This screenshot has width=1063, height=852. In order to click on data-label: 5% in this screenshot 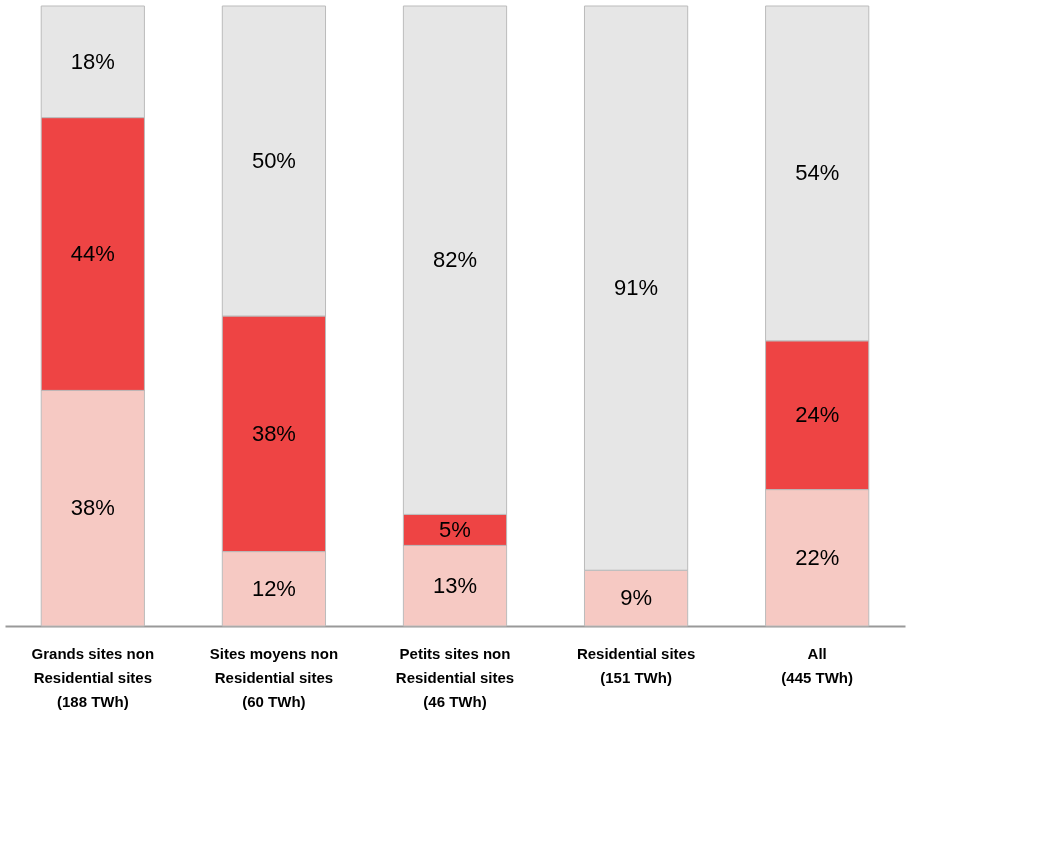, I will do `click(455, 529)`.